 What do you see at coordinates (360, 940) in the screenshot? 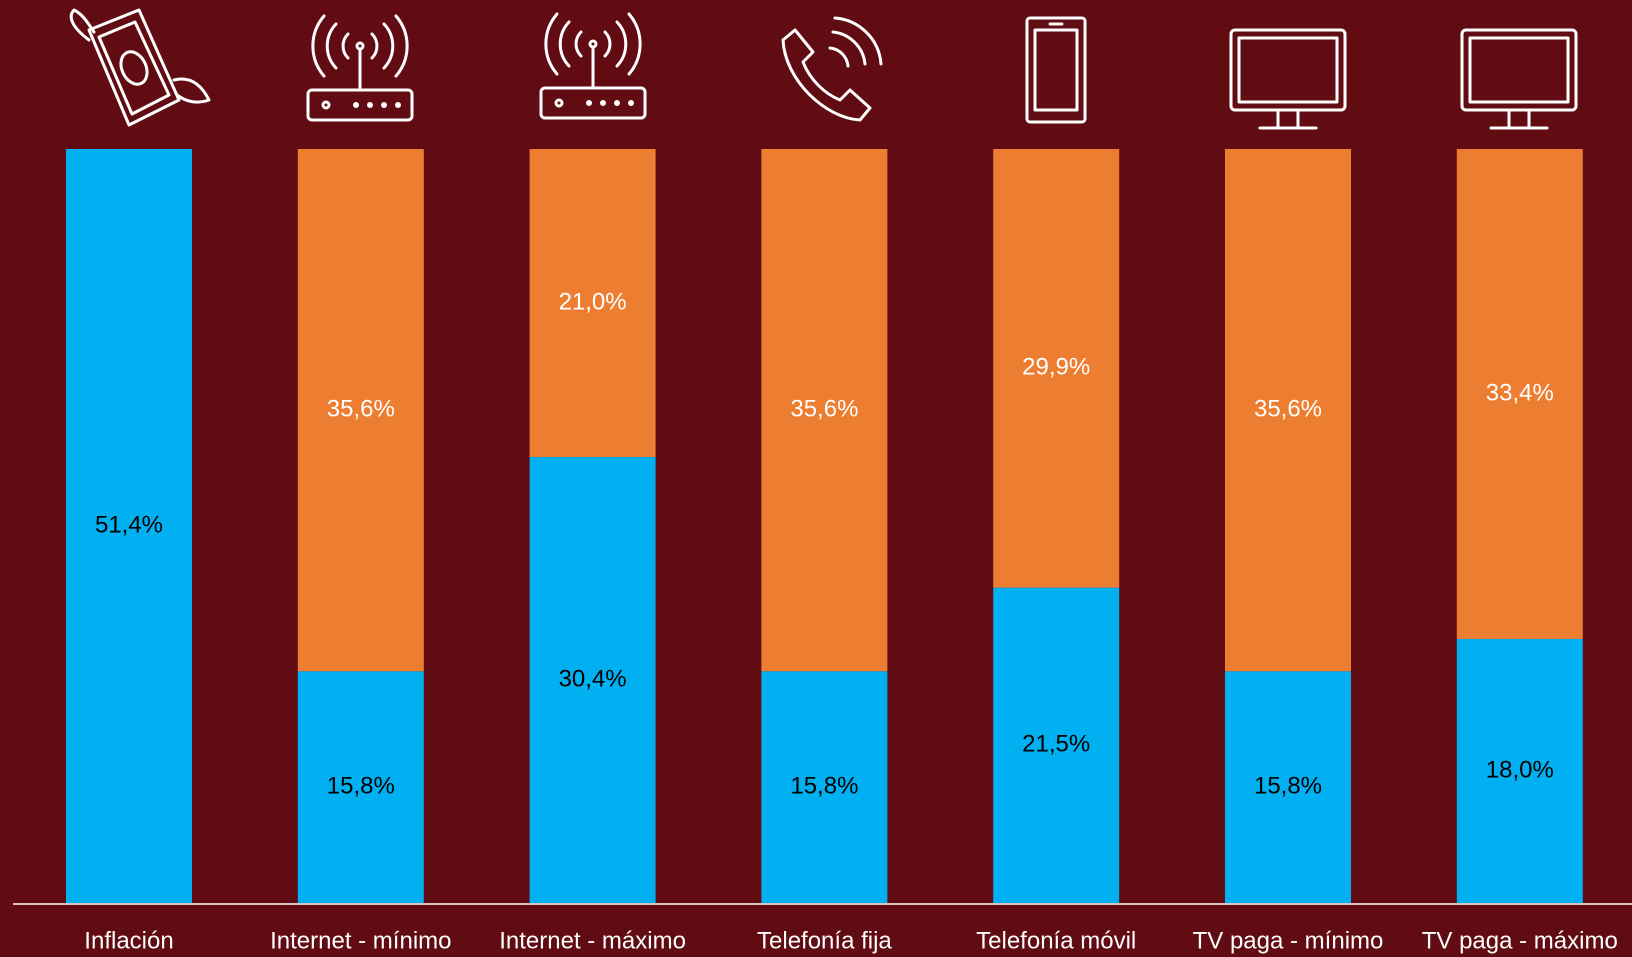
I see `x-tick-label: Internet - mínimo` at bounding box center [360, 940].